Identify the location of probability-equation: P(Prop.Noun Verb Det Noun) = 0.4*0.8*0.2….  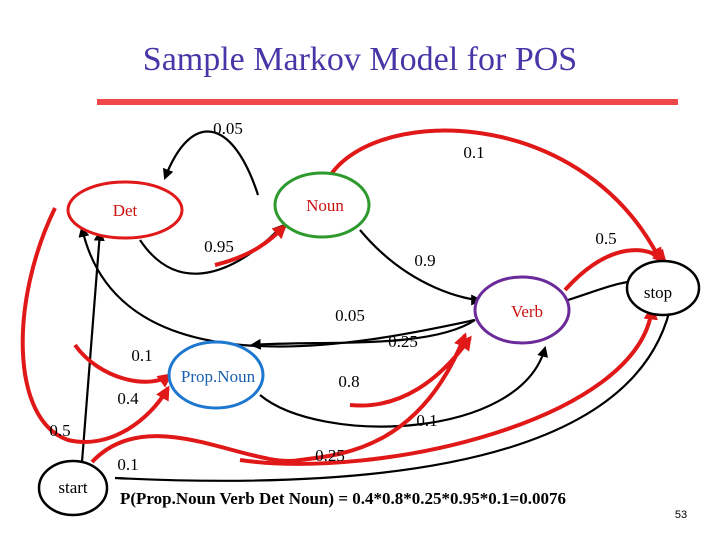
(343, 498).